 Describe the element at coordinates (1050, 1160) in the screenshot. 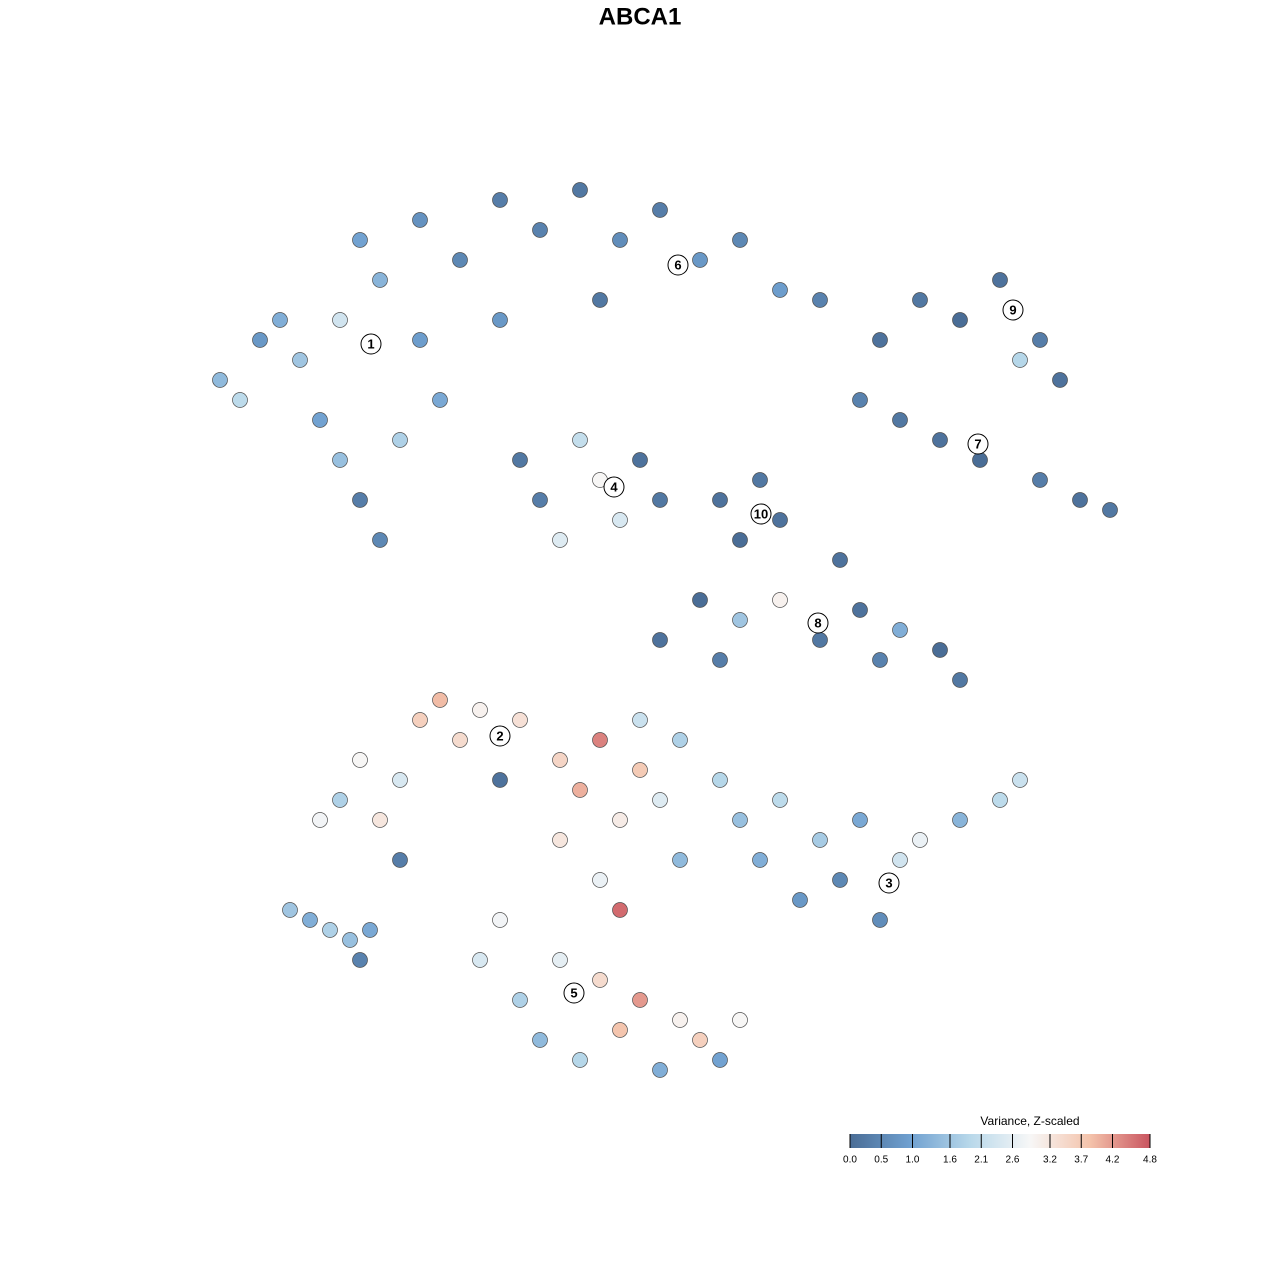

I see `colorbar-tick-label: 3.2` at that location.